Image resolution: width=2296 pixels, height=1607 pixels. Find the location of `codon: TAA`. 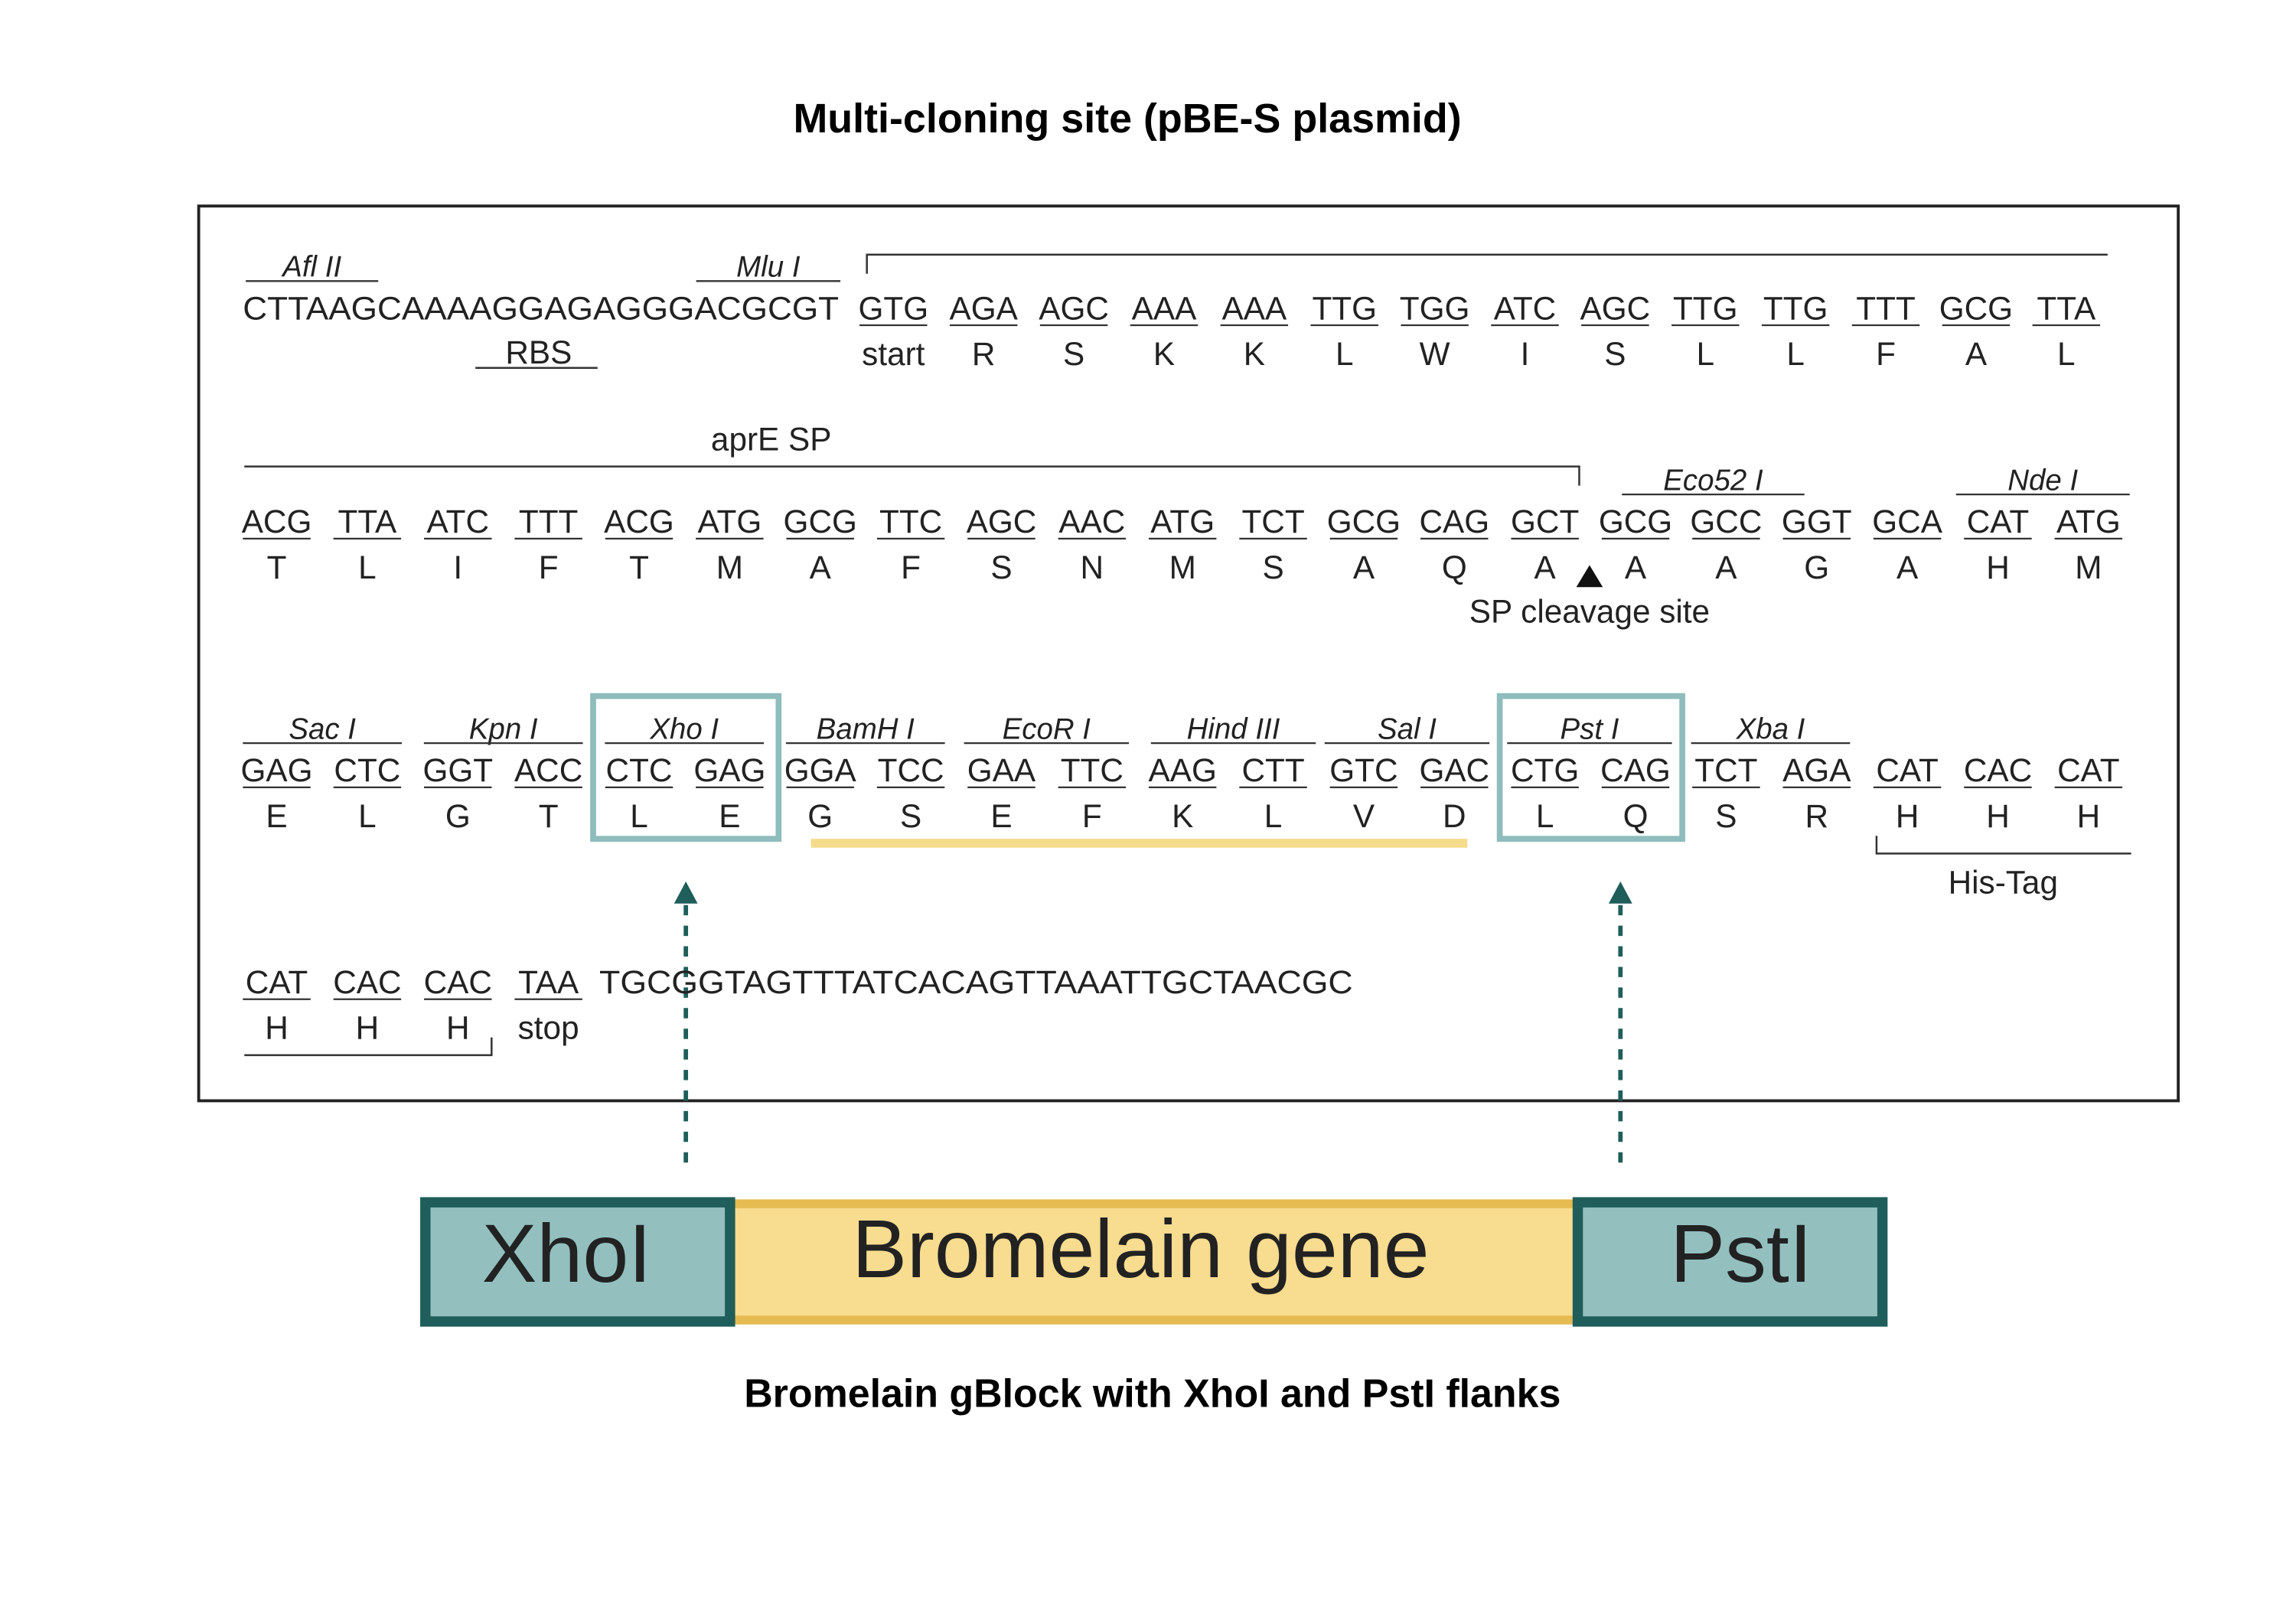

codon: TAA is located at coordinates (548, 982).